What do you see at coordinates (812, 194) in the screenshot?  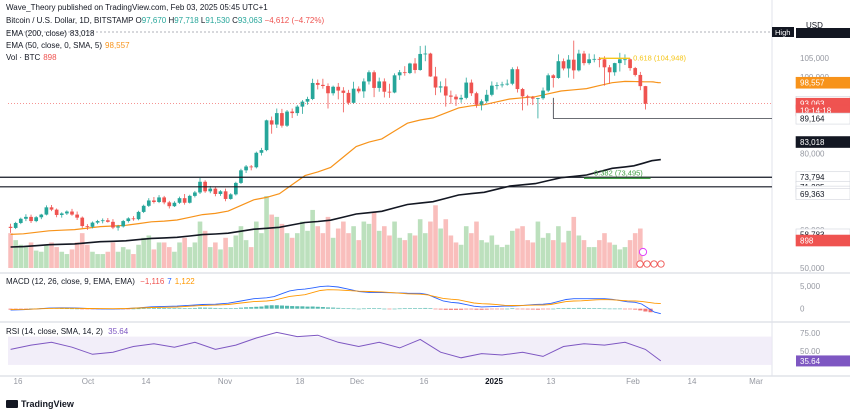 I see `price-label-text: 69,363` at bounding box center [812, 194].